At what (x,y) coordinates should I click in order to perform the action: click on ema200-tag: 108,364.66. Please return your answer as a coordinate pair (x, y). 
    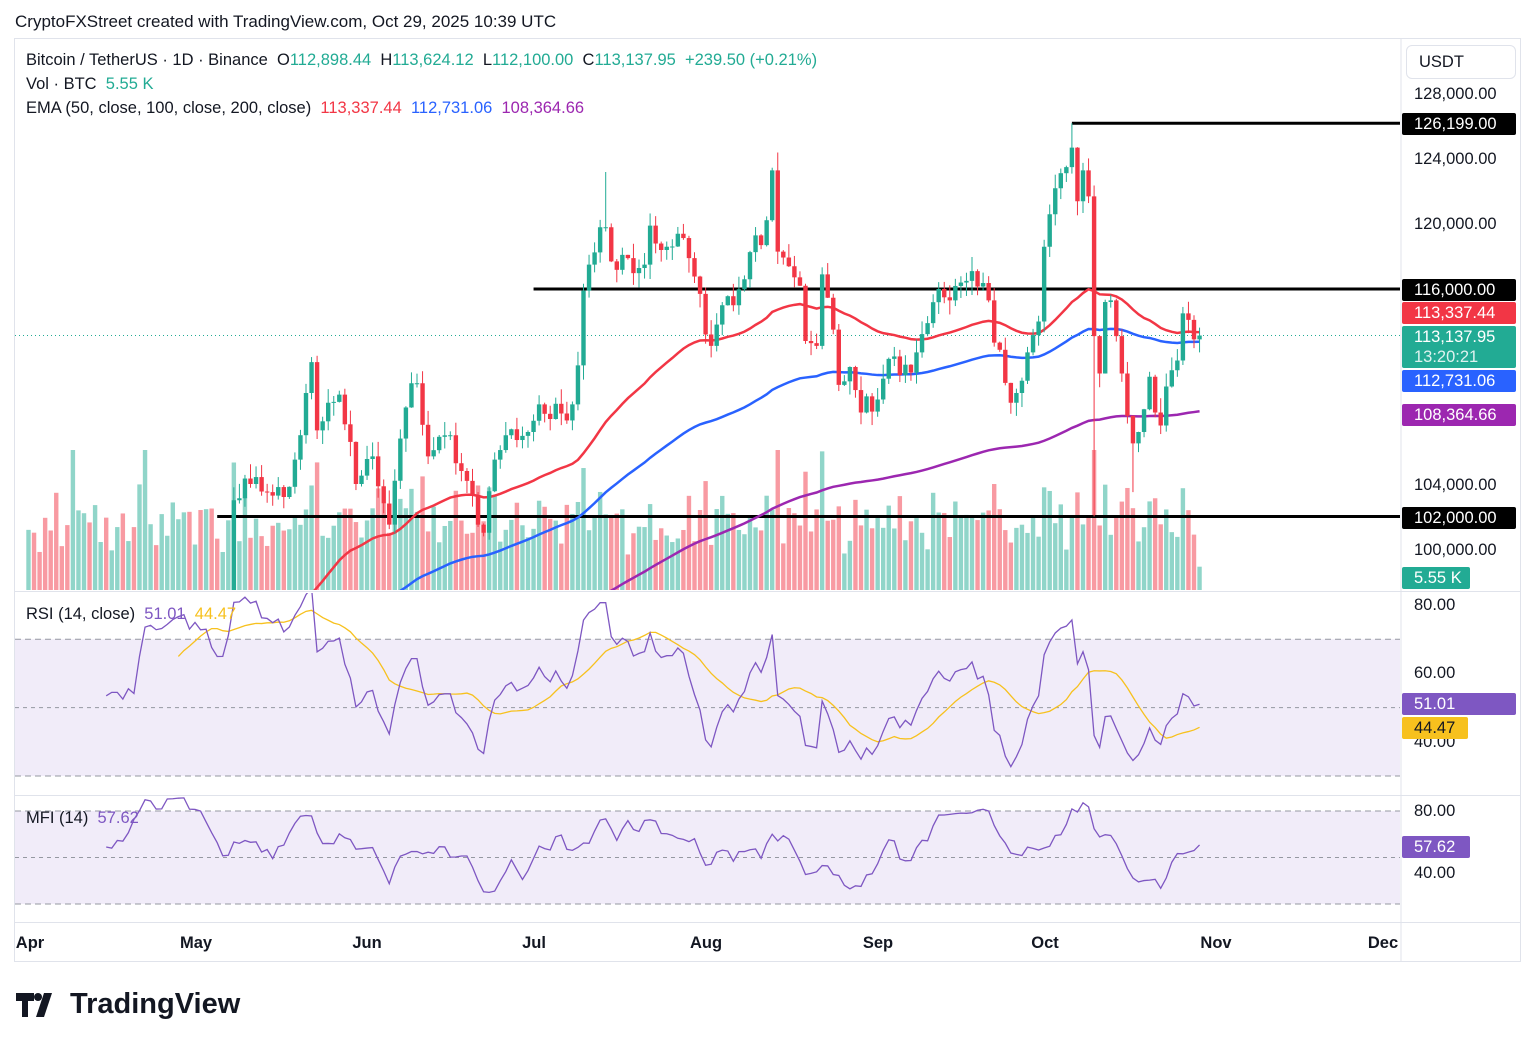
    Looking at the image, I should click on (1459, 415).